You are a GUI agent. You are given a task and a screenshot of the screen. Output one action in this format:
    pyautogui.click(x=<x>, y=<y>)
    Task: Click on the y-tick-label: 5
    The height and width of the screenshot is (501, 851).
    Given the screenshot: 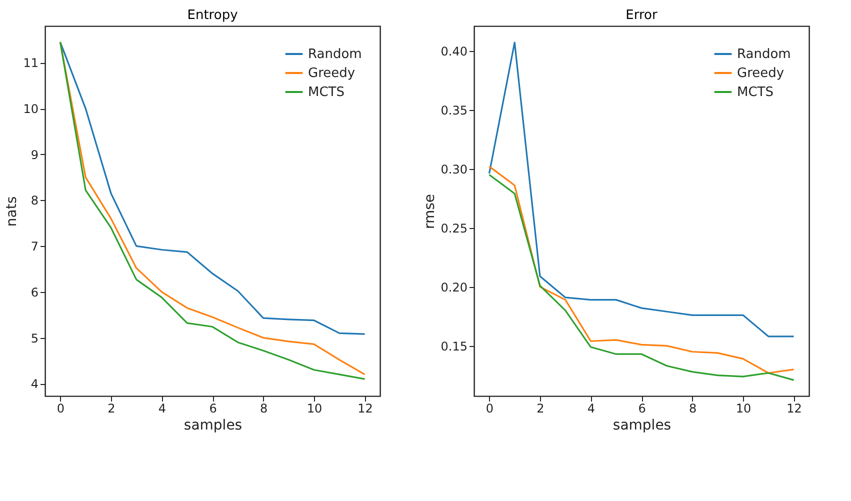 What is the action you would take?
    pyautogui.click(x=34, y=338)
    